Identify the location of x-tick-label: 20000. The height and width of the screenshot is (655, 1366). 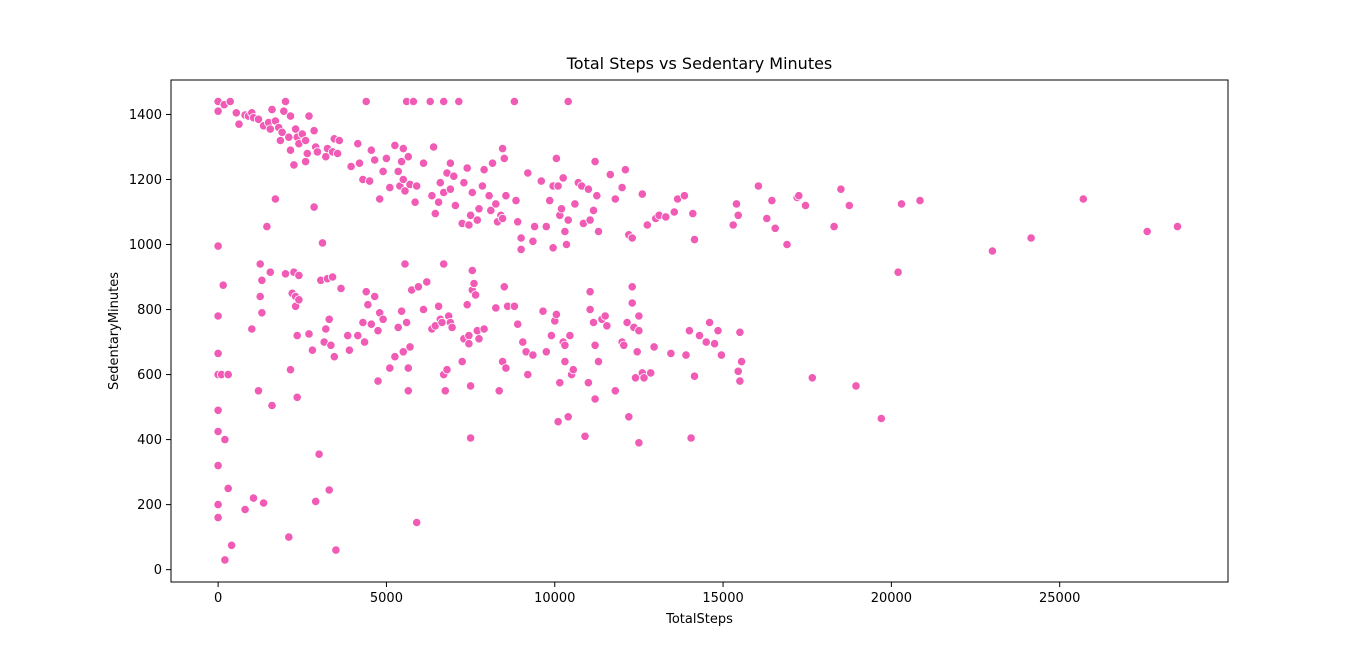
(891, 598).